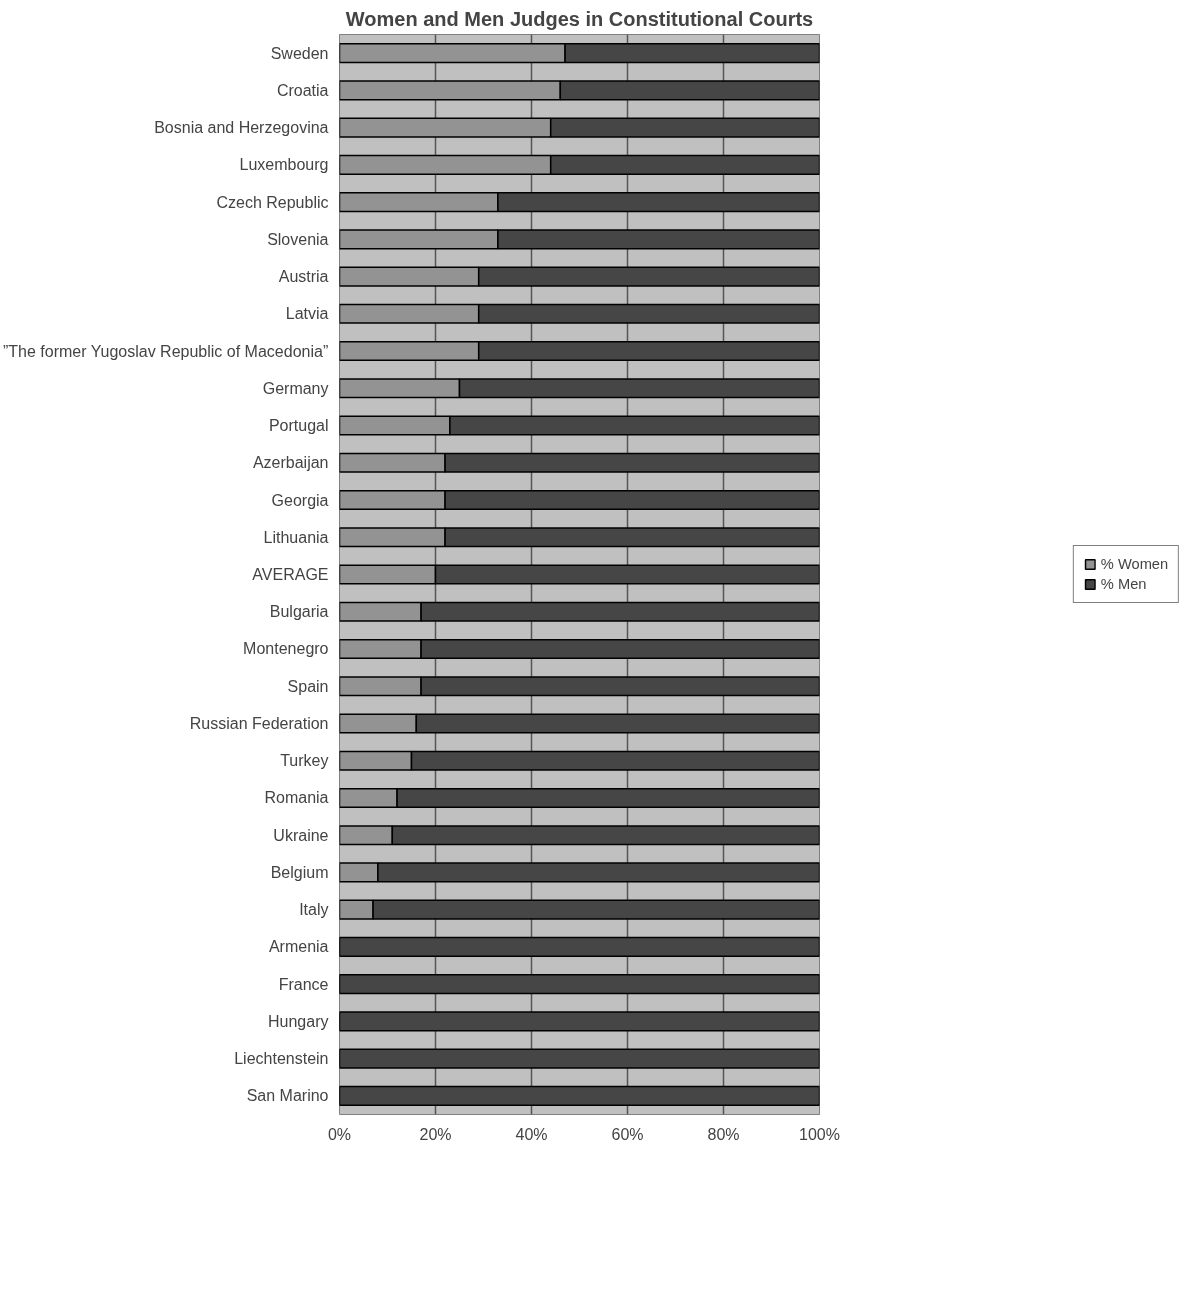  I want to click on x-tick-label: 20%, so click(435, 1134).